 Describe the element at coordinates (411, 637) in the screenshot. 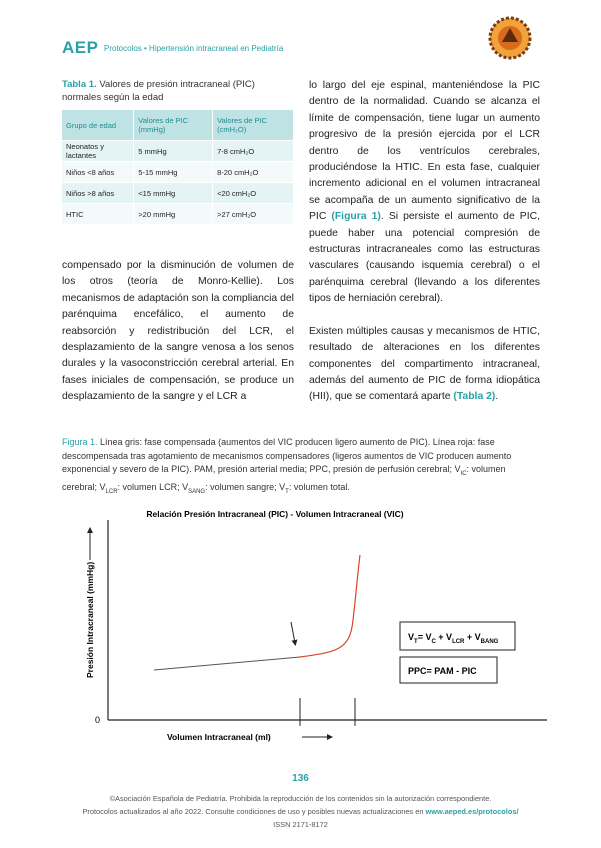

I see `text-run: V` at that location.